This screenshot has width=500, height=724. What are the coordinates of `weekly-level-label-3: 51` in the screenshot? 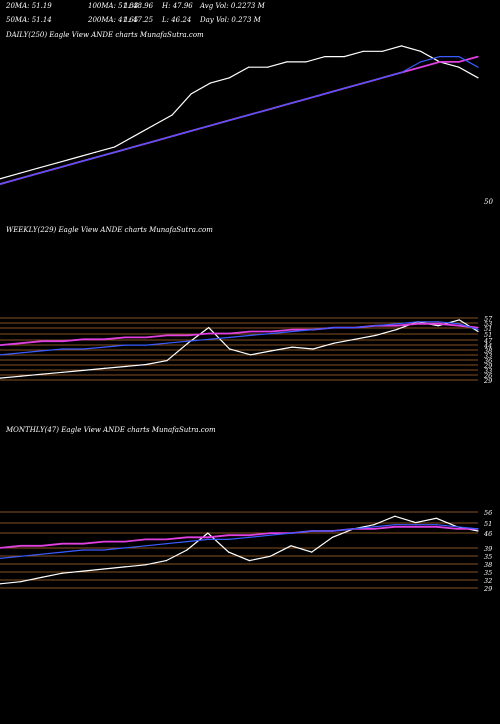 It's located at (488, 335).